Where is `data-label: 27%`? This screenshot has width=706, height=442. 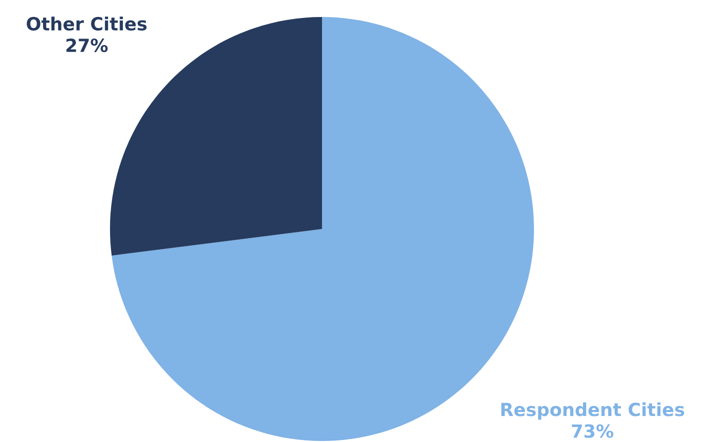
data-label: 27% is located at coordinates (87, 45).